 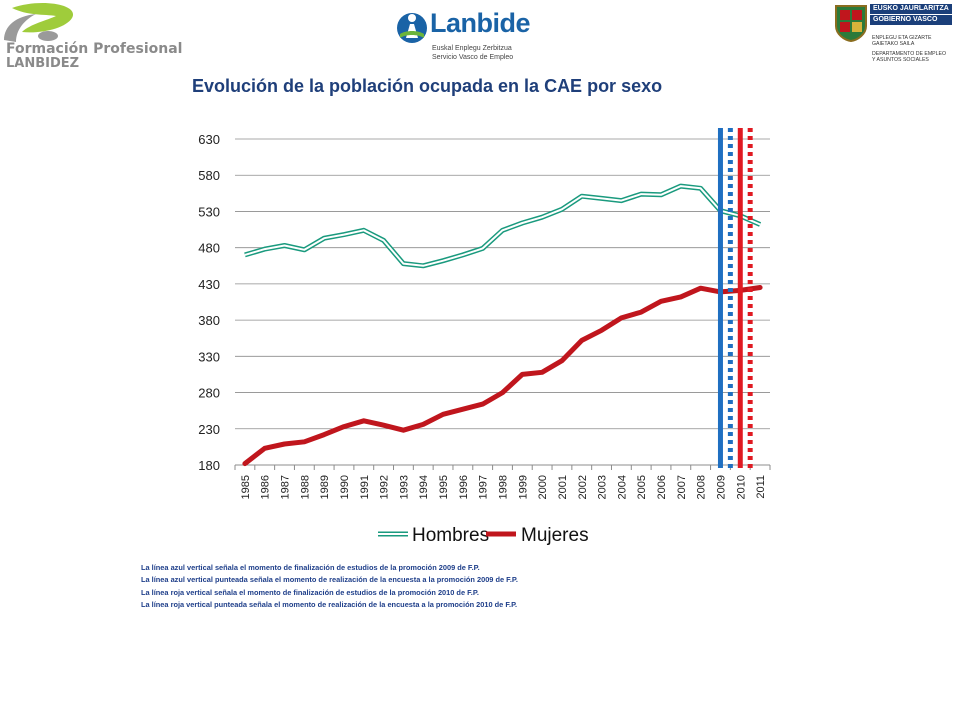 I want to click on x-tick-label: 1988, so click(x=305, y=487).